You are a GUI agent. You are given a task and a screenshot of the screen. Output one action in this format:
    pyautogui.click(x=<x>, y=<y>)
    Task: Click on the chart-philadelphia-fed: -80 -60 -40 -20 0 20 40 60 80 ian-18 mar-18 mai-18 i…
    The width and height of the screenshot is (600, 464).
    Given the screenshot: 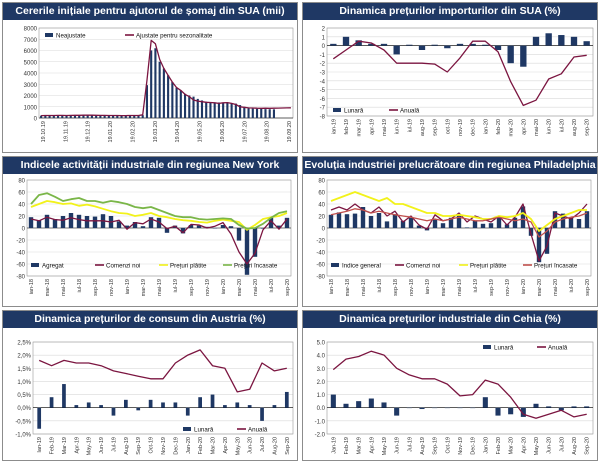 What is the action you would take?
    pyautogui.click(x=454, y=237)
    